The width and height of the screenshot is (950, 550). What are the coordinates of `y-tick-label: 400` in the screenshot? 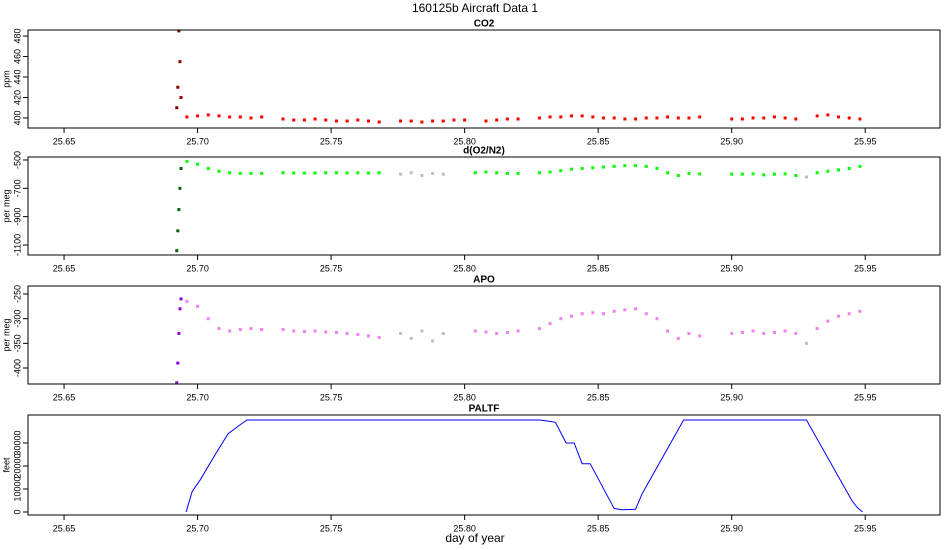 It's located at (17, 117).